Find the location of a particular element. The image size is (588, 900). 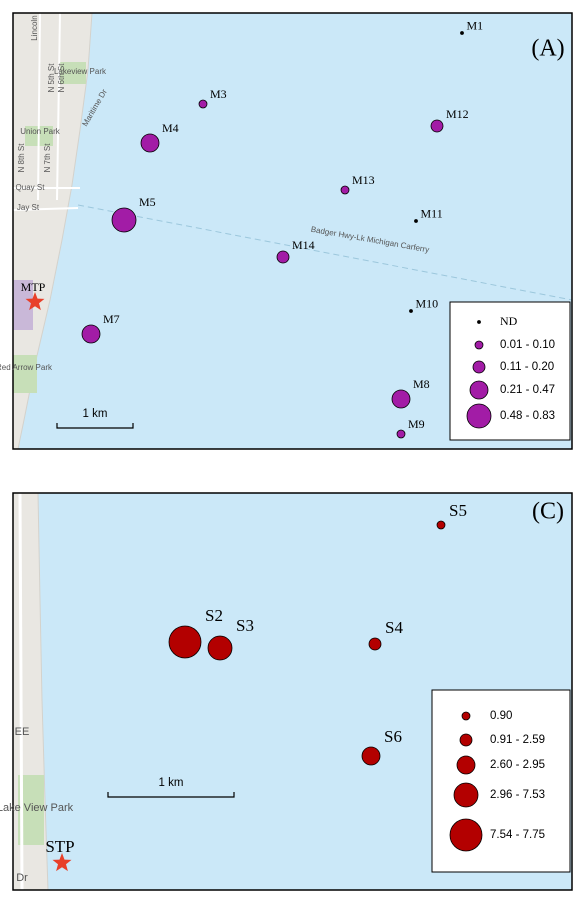

map-label: Jay St is located at coordinates (28, 207).